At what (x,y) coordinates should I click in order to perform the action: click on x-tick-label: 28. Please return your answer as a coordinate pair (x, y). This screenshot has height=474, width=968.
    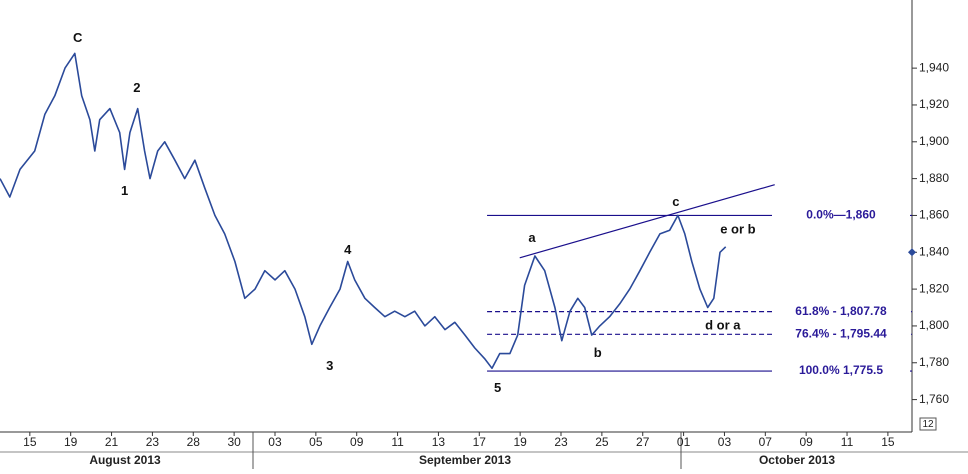
    Looking at the image, I should click on (194, 442).